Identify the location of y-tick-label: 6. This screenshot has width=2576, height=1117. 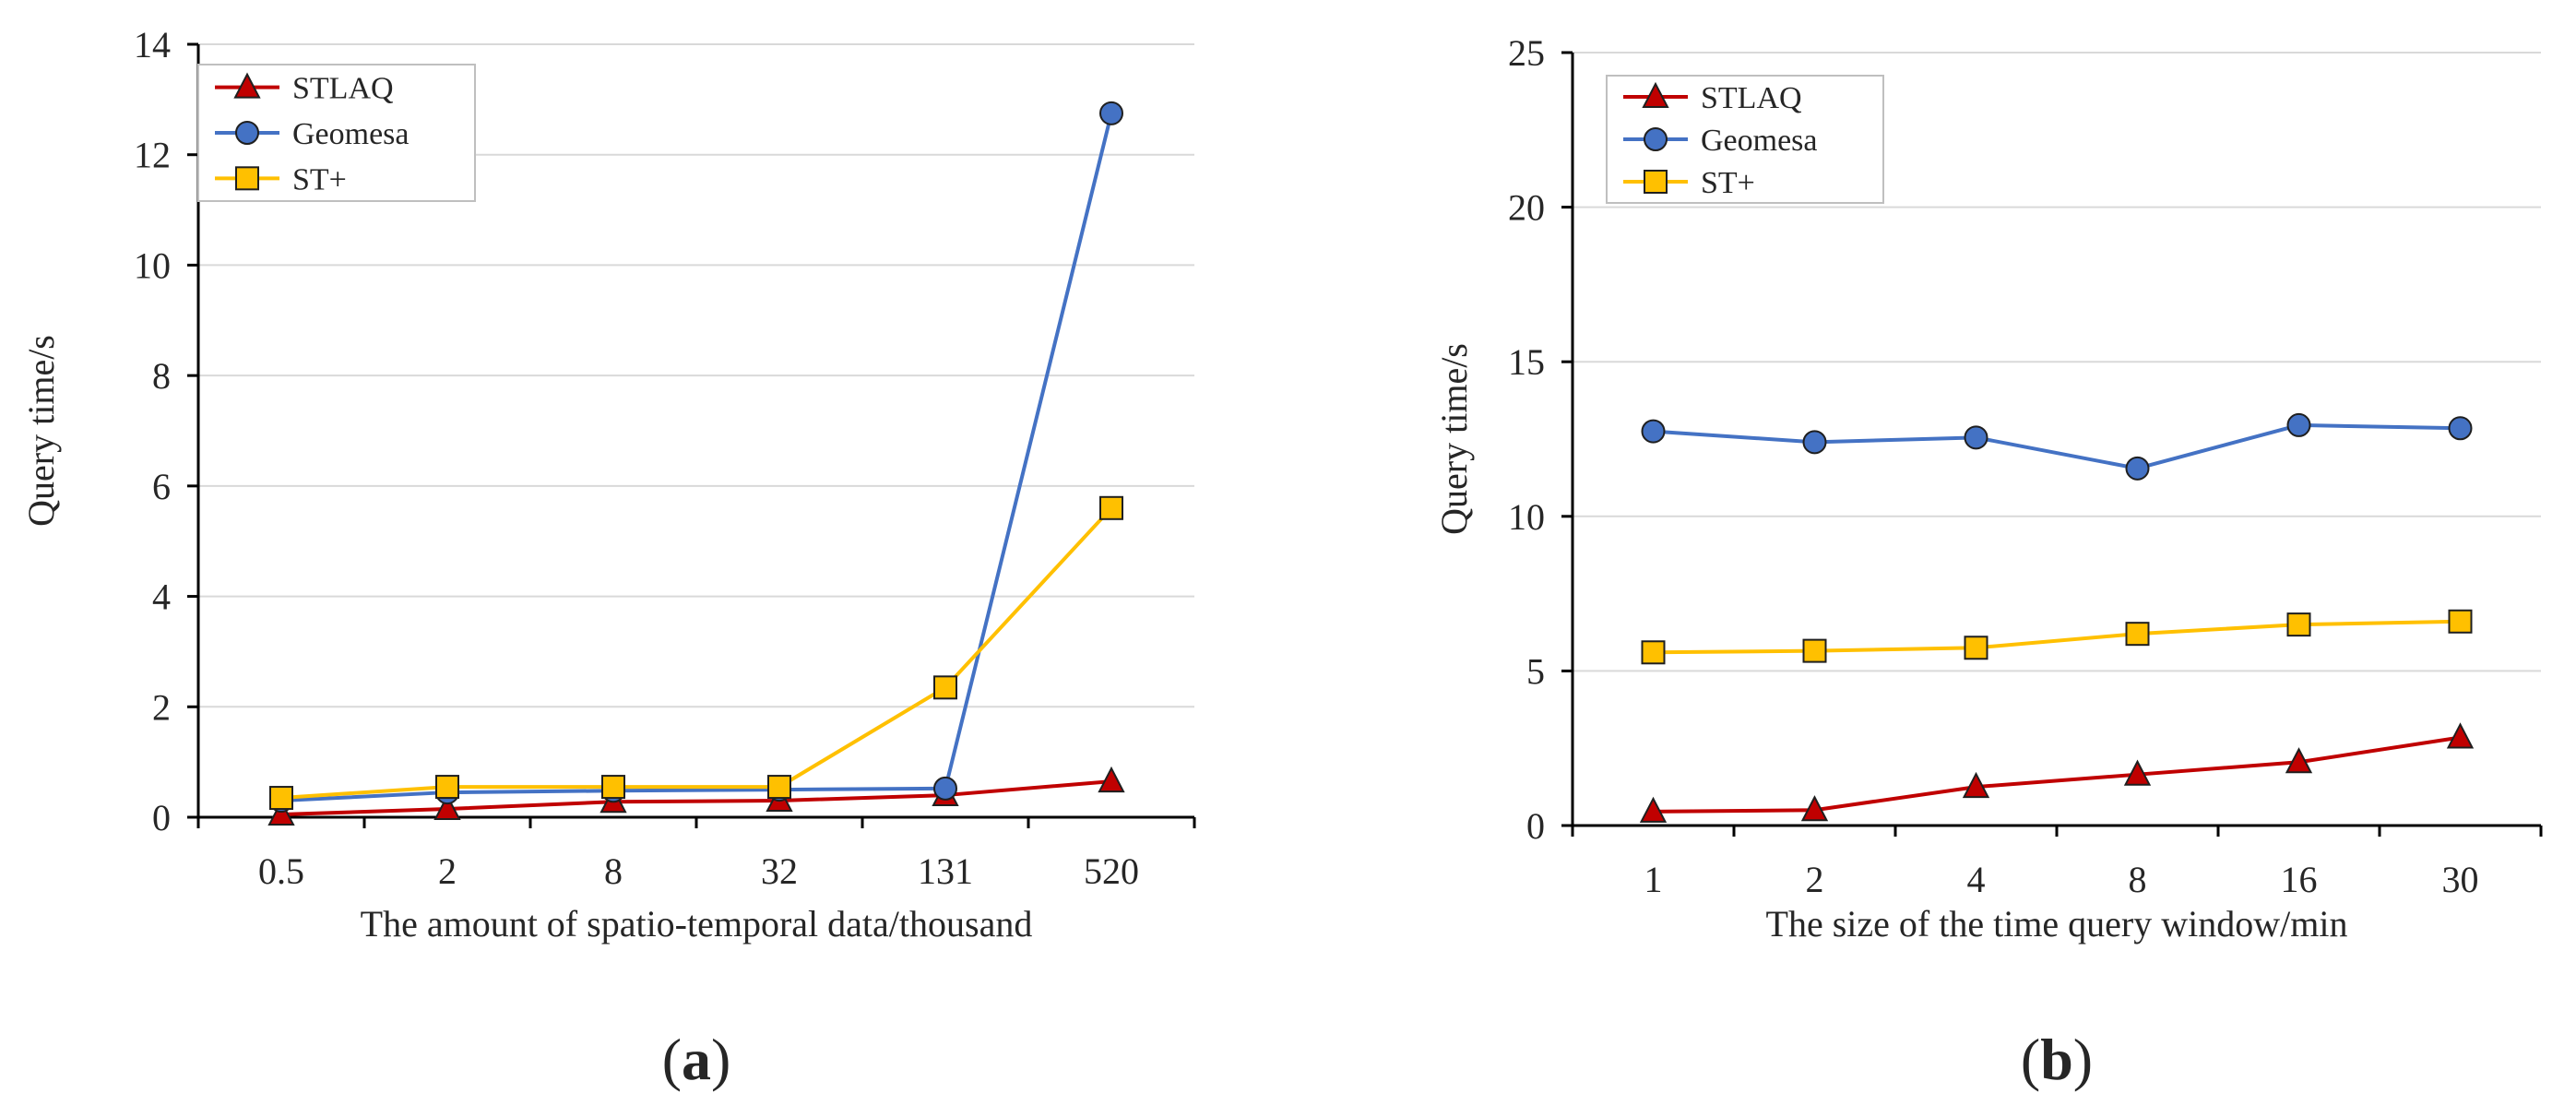
(161, 486).